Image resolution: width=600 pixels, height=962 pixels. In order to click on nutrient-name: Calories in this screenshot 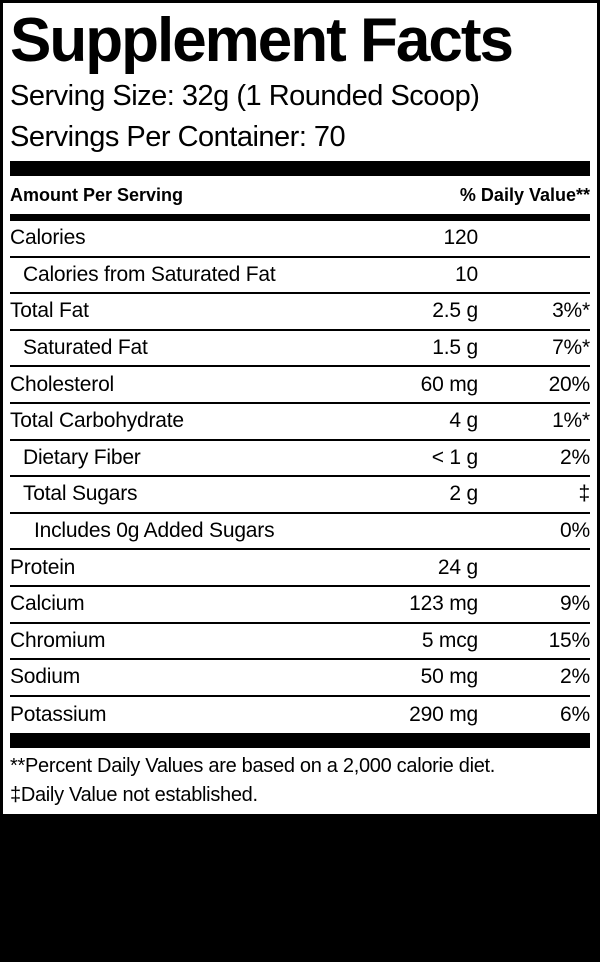, I will do `click(48, 238)`.